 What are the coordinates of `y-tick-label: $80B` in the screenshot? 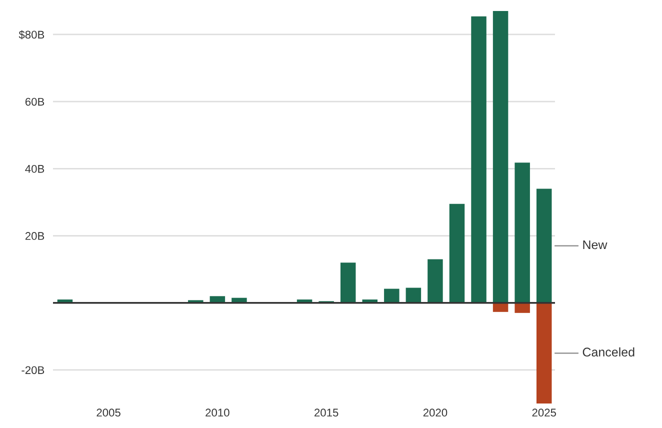 It's located at (31, 35).